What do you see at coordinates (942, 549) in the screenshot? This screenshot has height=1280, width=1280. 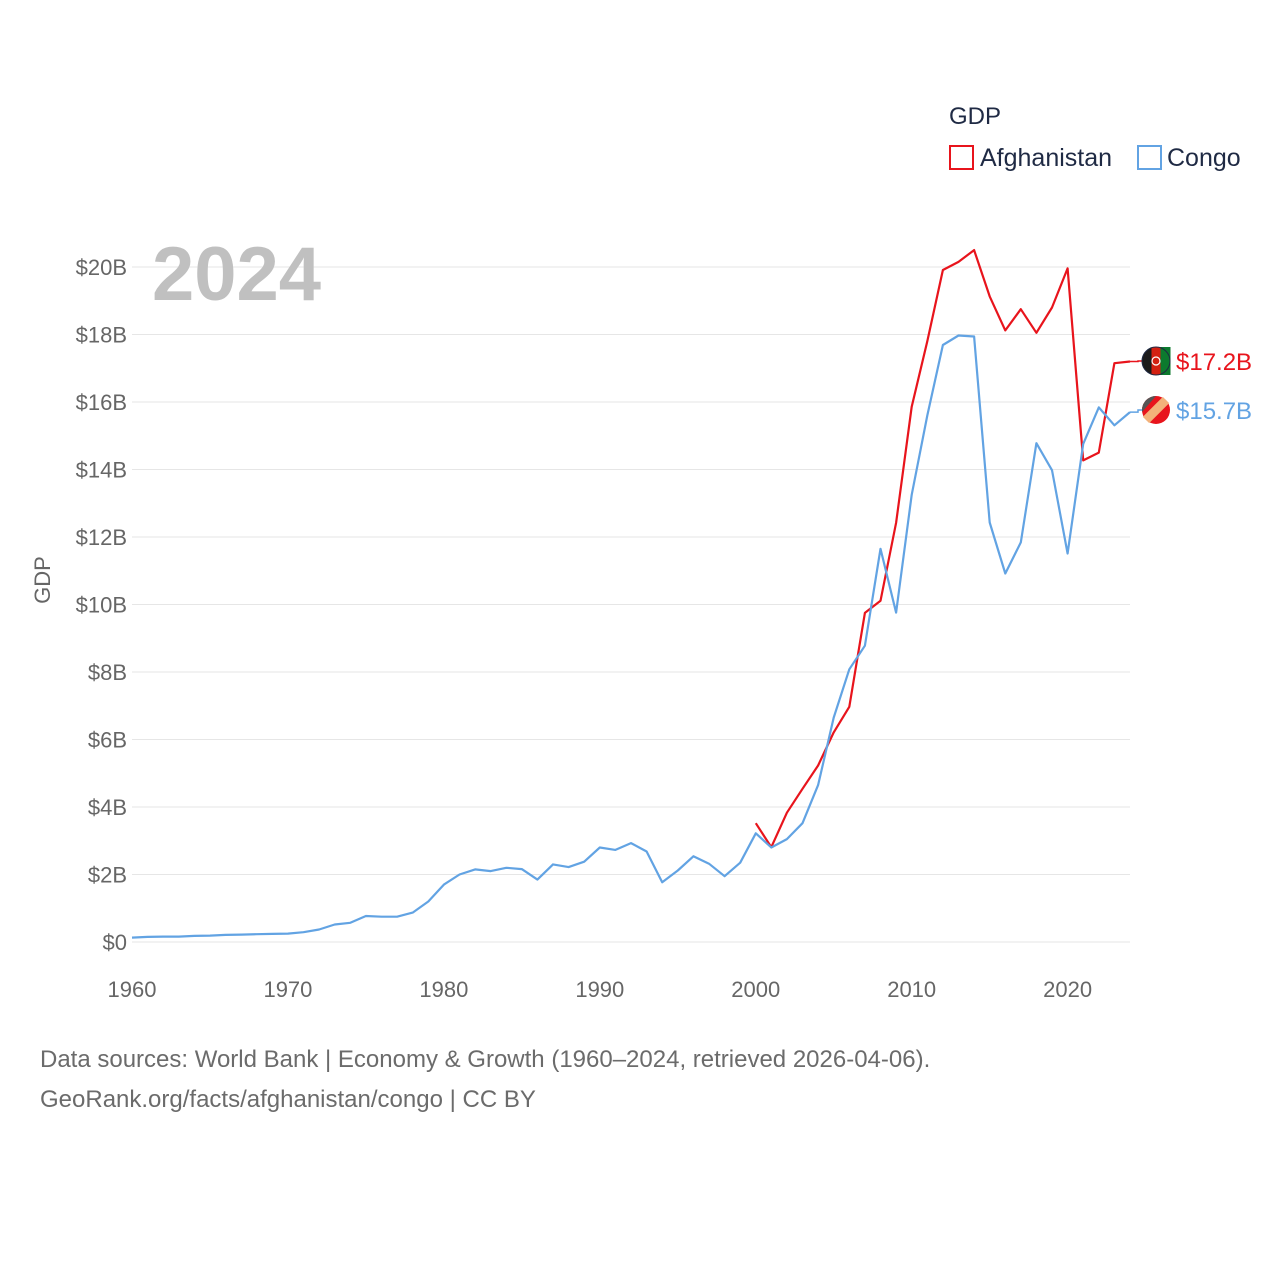 I see `series-line-afghanistan` at bounding box center [942, 549].